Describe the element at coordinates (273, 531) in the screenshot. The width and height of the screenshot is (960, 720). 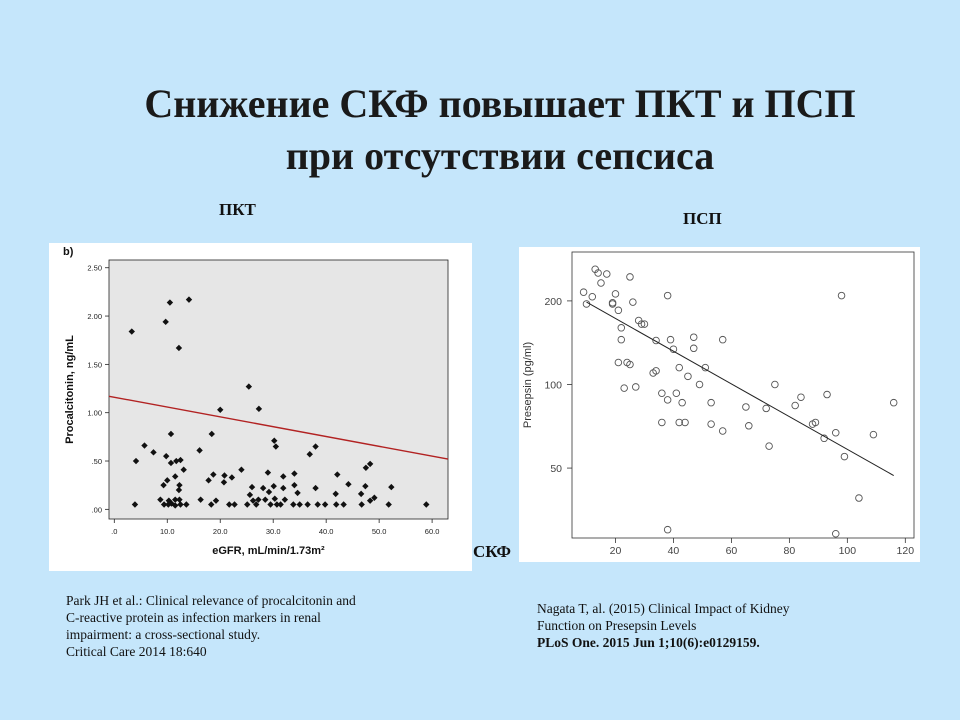
I see `x-tick-label: 30.0` at that location.